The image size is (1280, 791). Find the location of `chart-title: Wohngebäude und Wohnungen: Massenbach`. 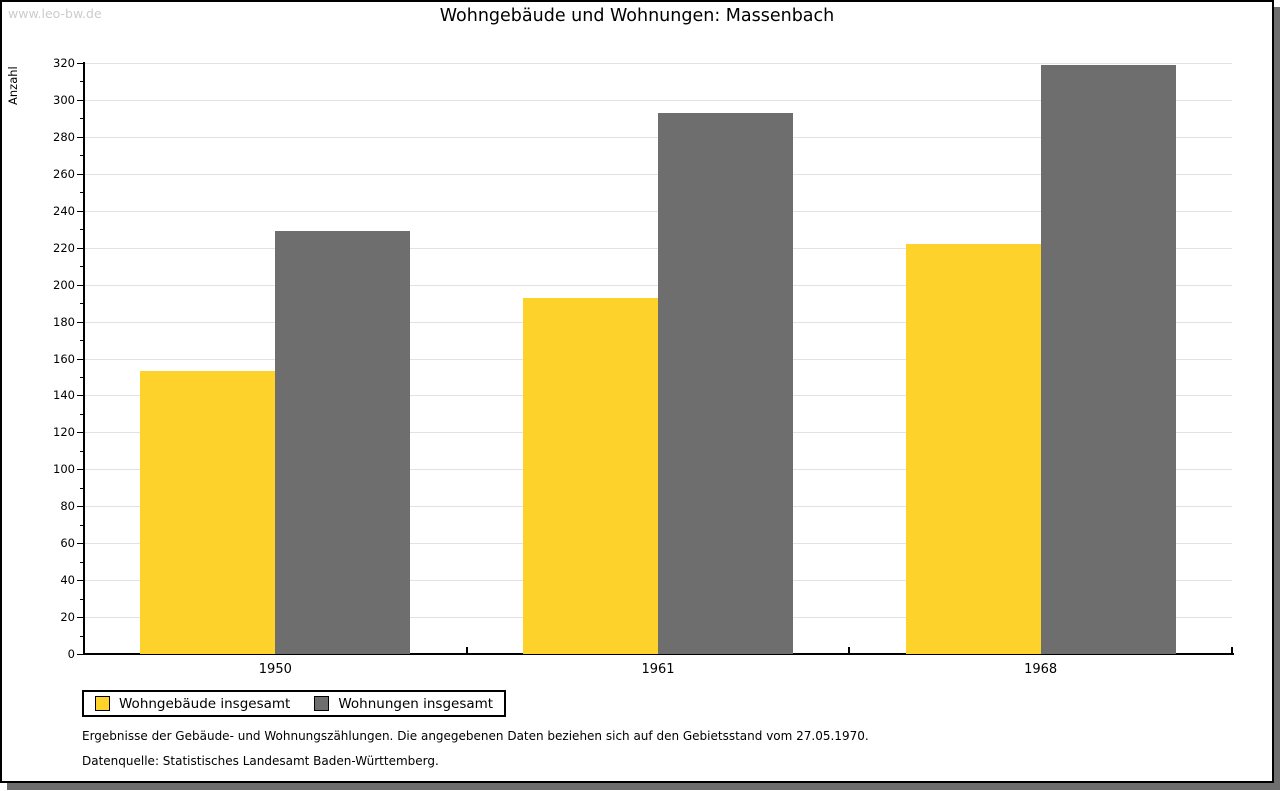

chart-title: Wohngebäude und Wohnungen: Massenbach is located at coordinates (637, 16).